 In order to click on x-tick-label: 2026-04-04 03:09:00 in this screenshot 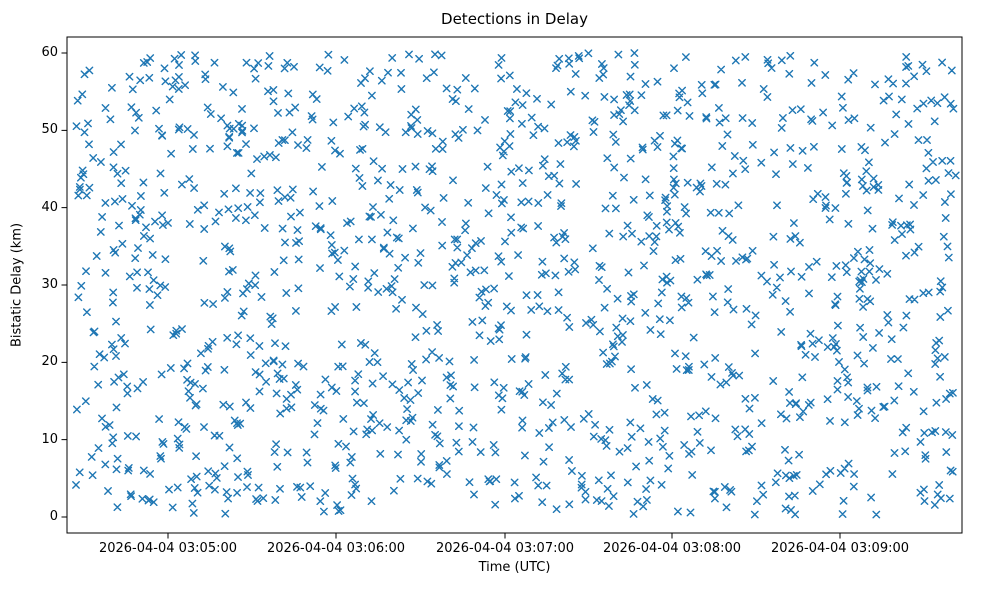, I will do `click(840, 548)`.